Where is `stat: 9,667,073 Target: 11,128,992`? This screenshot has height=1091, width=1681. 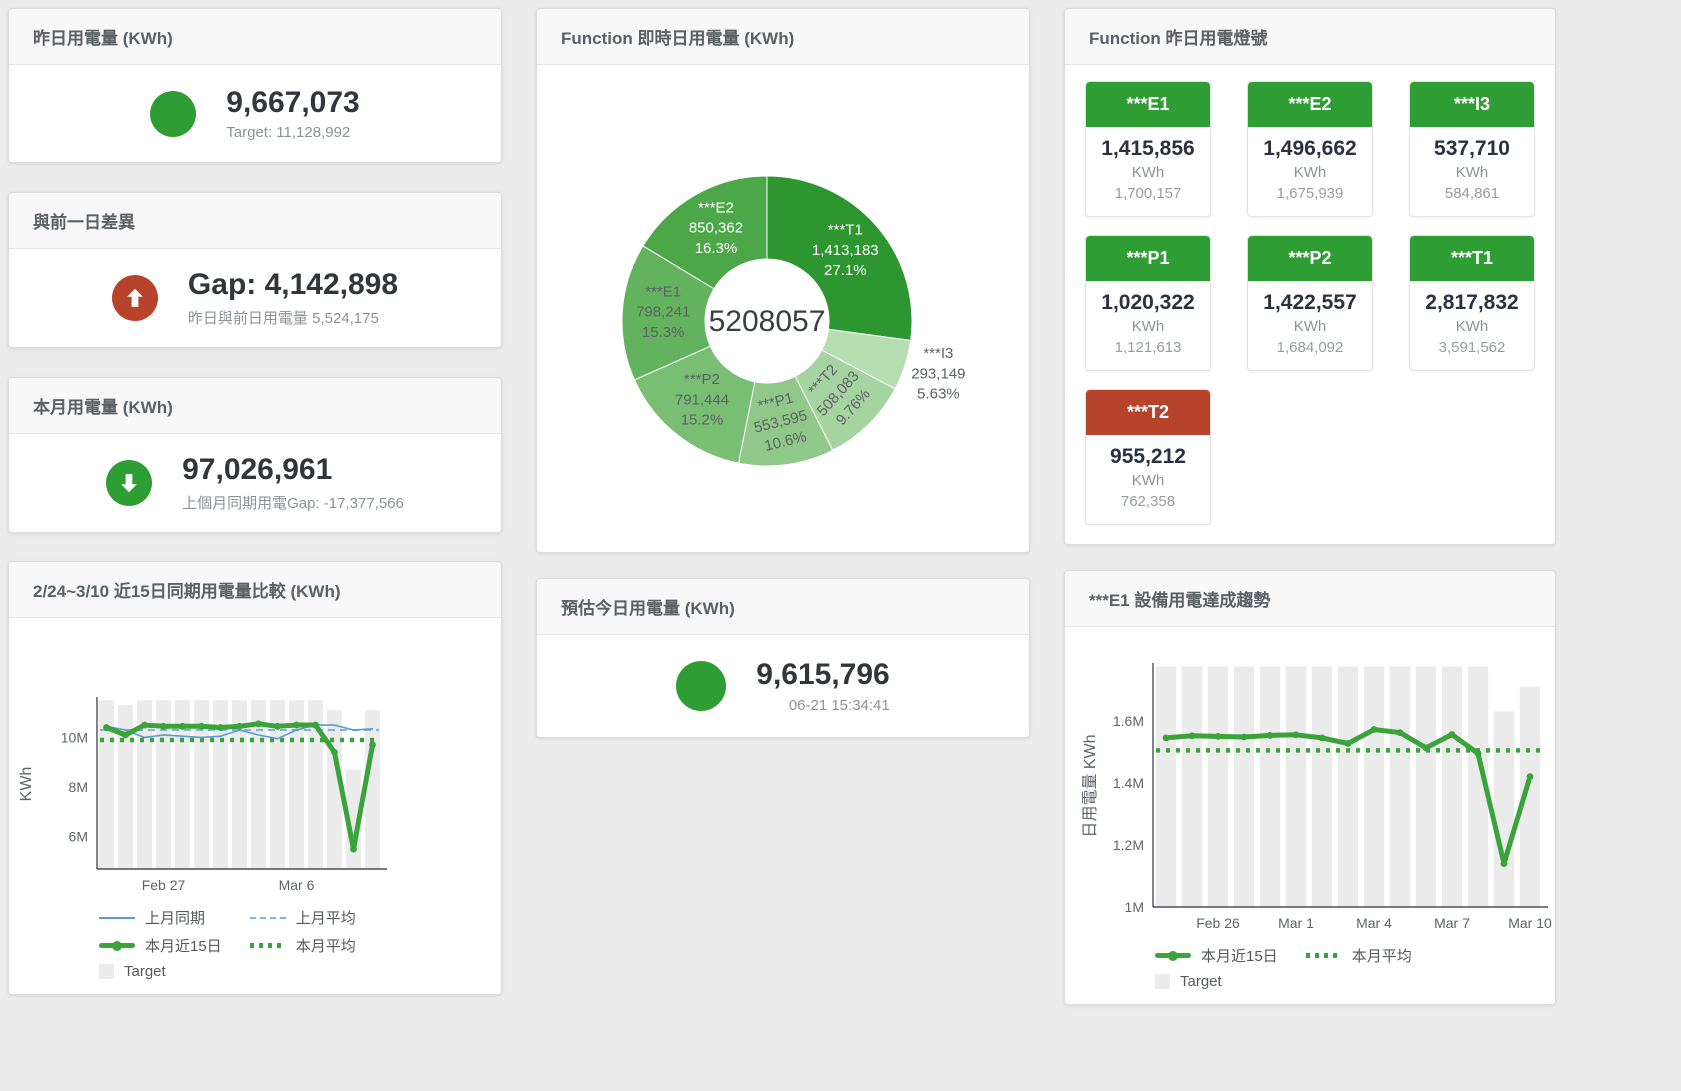
stat: 9,667,073 Target: 11,128,992 is located at coordinates (255, 114).